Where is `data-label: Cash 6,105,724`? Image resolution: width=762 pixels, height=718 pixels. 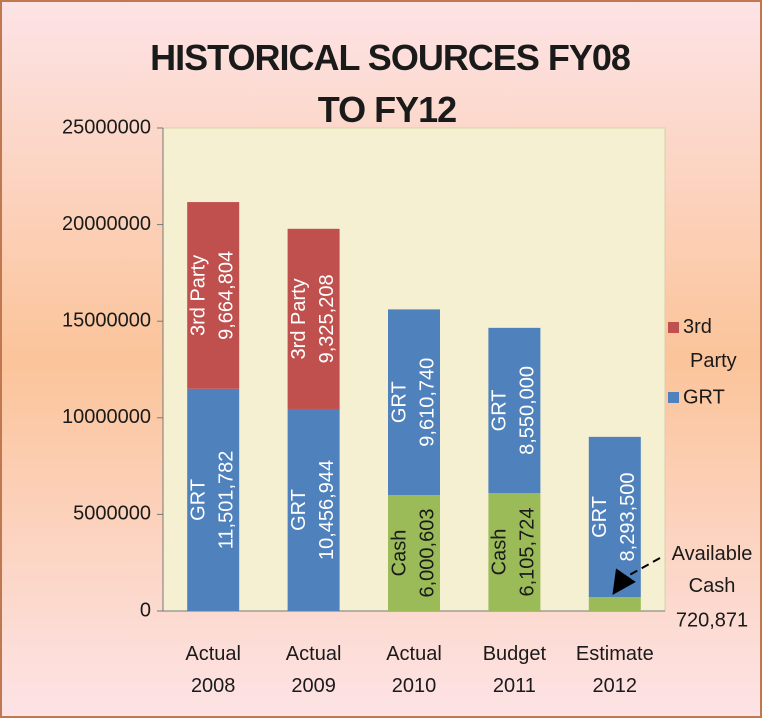
data-label: Cash 6,105,724 is located at coordinates (514, 552).